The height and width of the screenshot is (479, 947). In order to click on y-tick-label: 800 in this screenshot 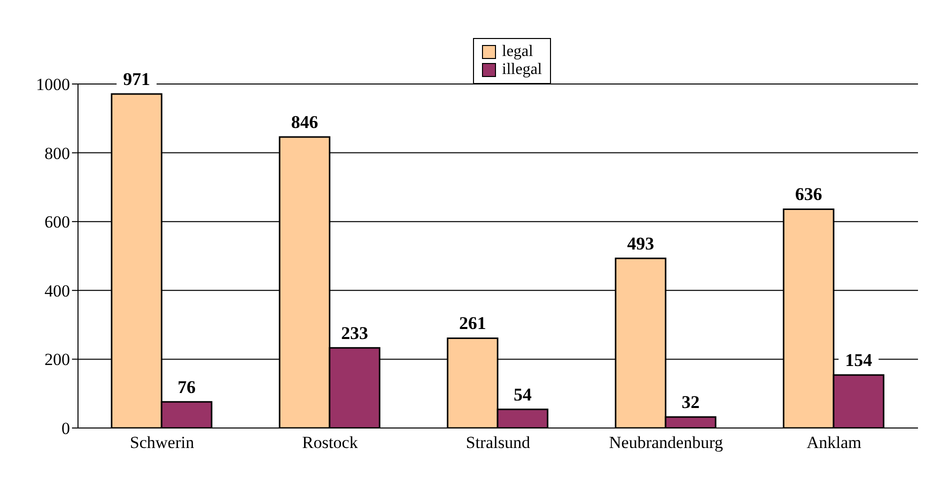, I will do `click(57, 153)`.